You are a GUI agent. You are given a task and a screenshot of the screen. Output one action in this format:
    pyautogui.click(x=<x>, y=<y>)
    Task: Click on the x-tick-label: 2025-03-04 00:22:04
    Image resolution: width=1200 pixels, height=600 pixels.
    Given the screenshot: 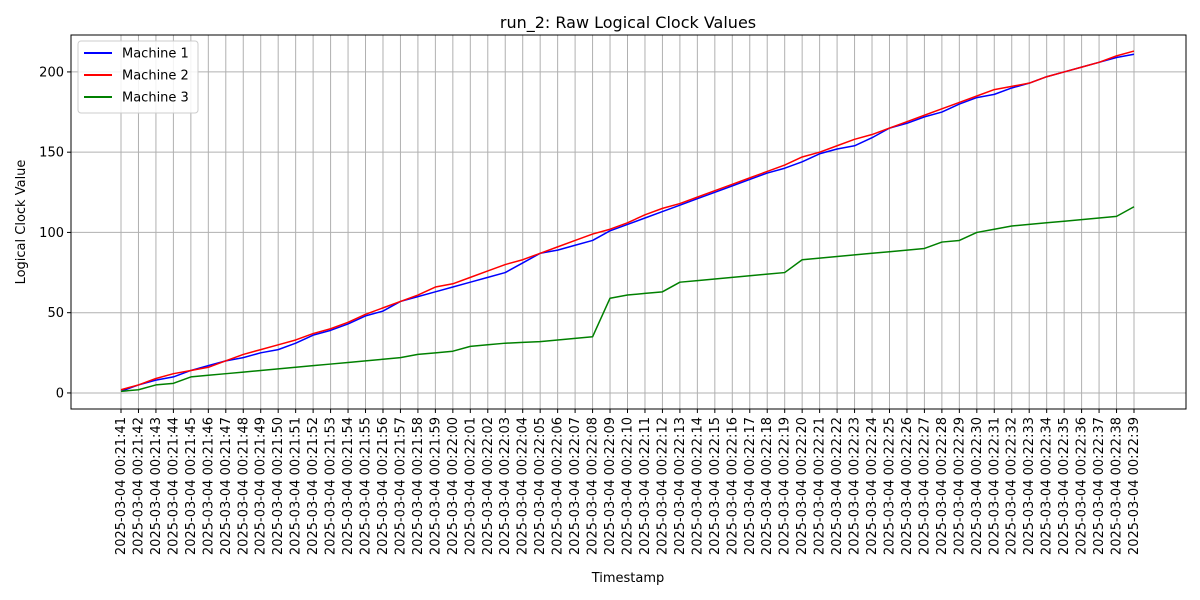 What is the action you would take?
    pyautogui.click(x=523, y=486)
    